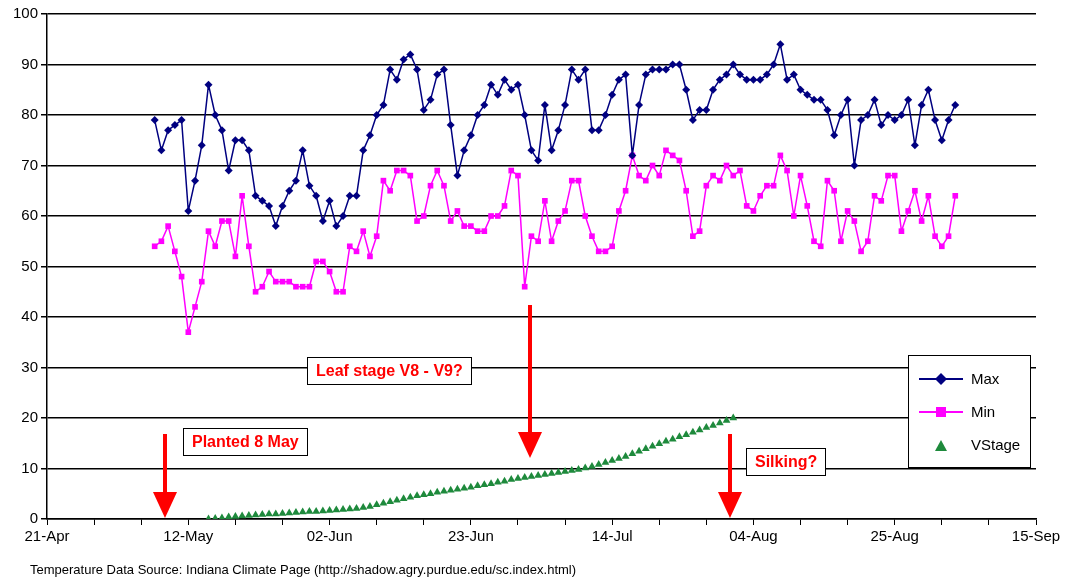 This screenshot has width=1069, height=579. Describe the element at coordinates (612, 536) in the screenshot. I see `x-tick-label: 14-Jul` at that location.